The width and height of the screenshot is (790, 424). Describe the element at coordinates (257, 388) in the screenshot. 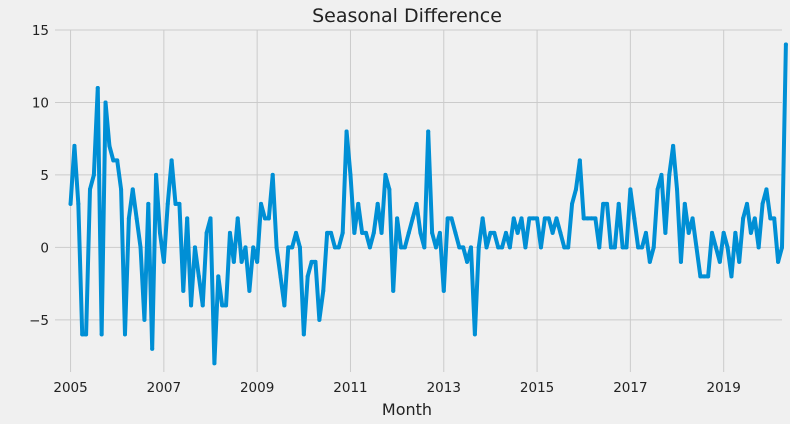

I see `x-tick-label: 2009` at that location.